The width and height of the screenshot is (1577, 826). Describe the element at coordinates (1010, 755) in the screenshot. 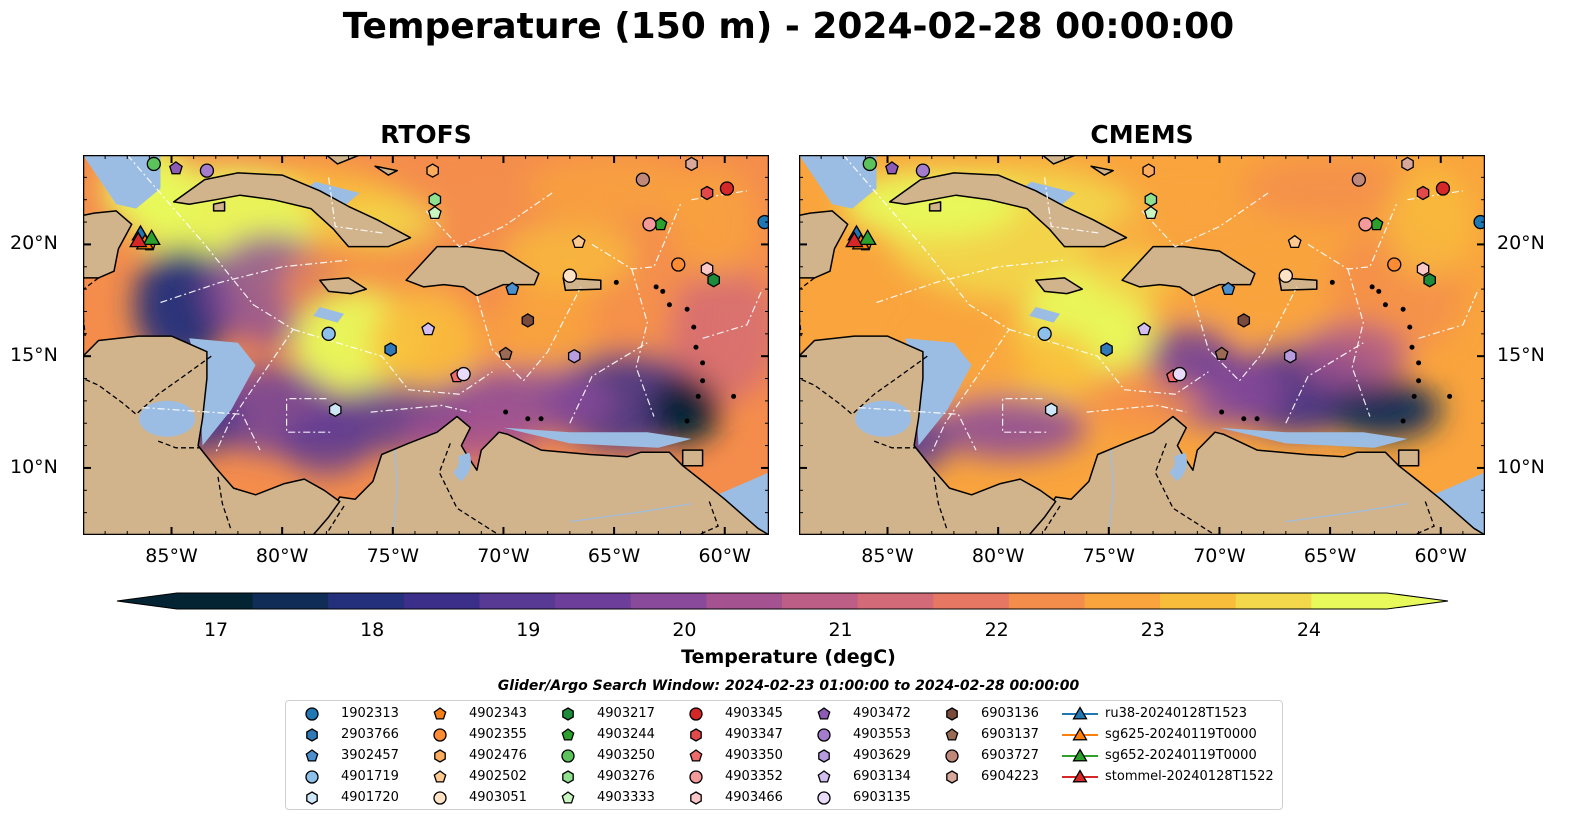

I see `legend-label: 6903727` at that location.